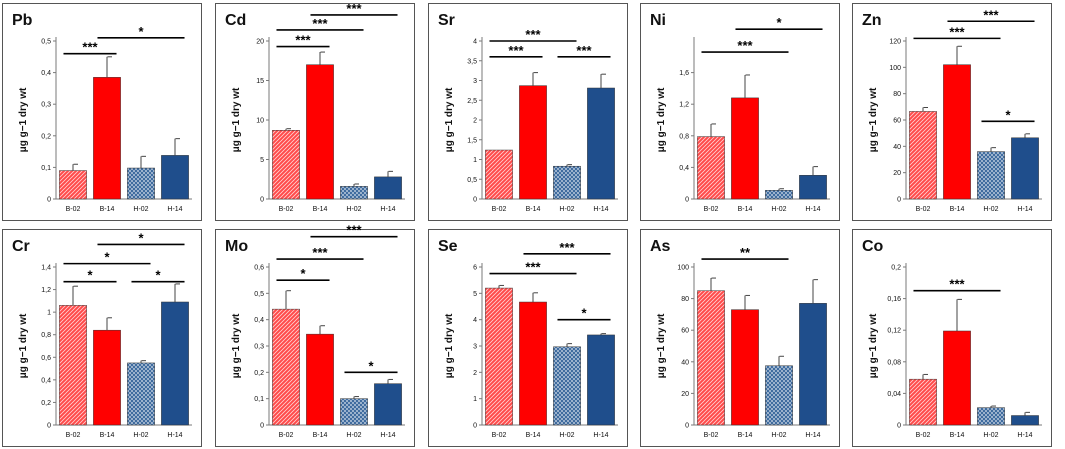 The height and width of the screenshot is (449, 1065). Describe the element at coordinates (894, 362) in the screenshot. I see `y-tick-label: 0,08` at that location.